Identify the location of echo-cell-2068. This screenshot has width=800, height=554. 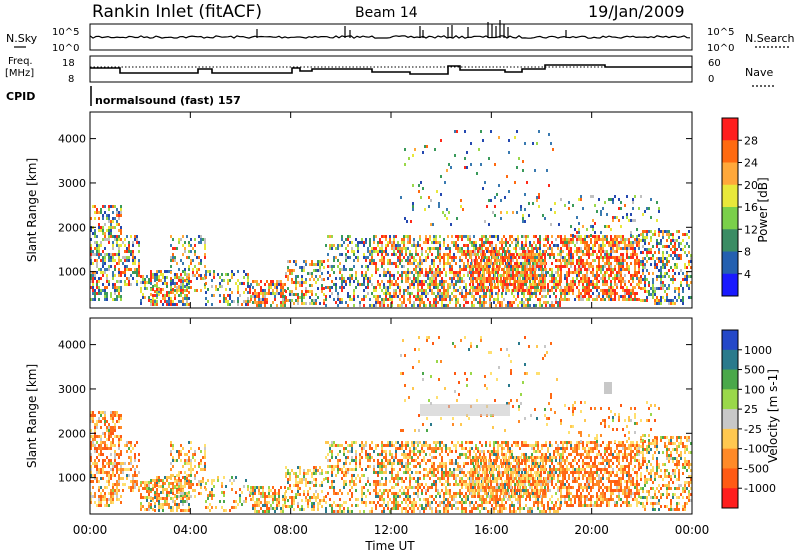
(510, 236).